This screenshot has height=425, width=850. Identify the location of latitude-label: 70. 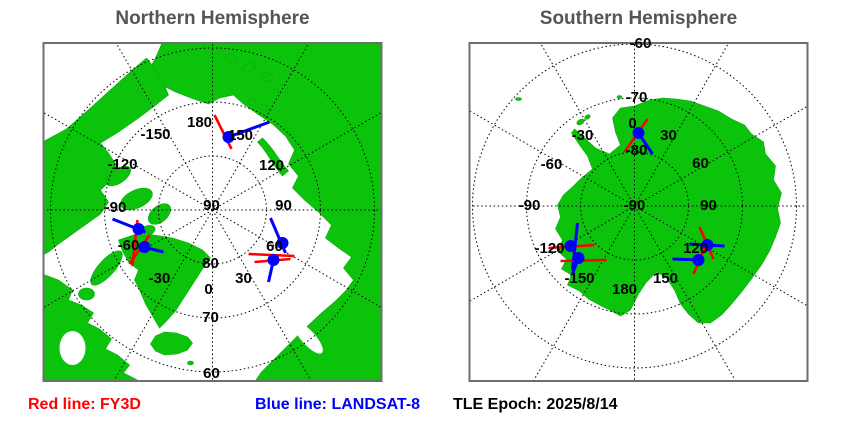
(210, 317).